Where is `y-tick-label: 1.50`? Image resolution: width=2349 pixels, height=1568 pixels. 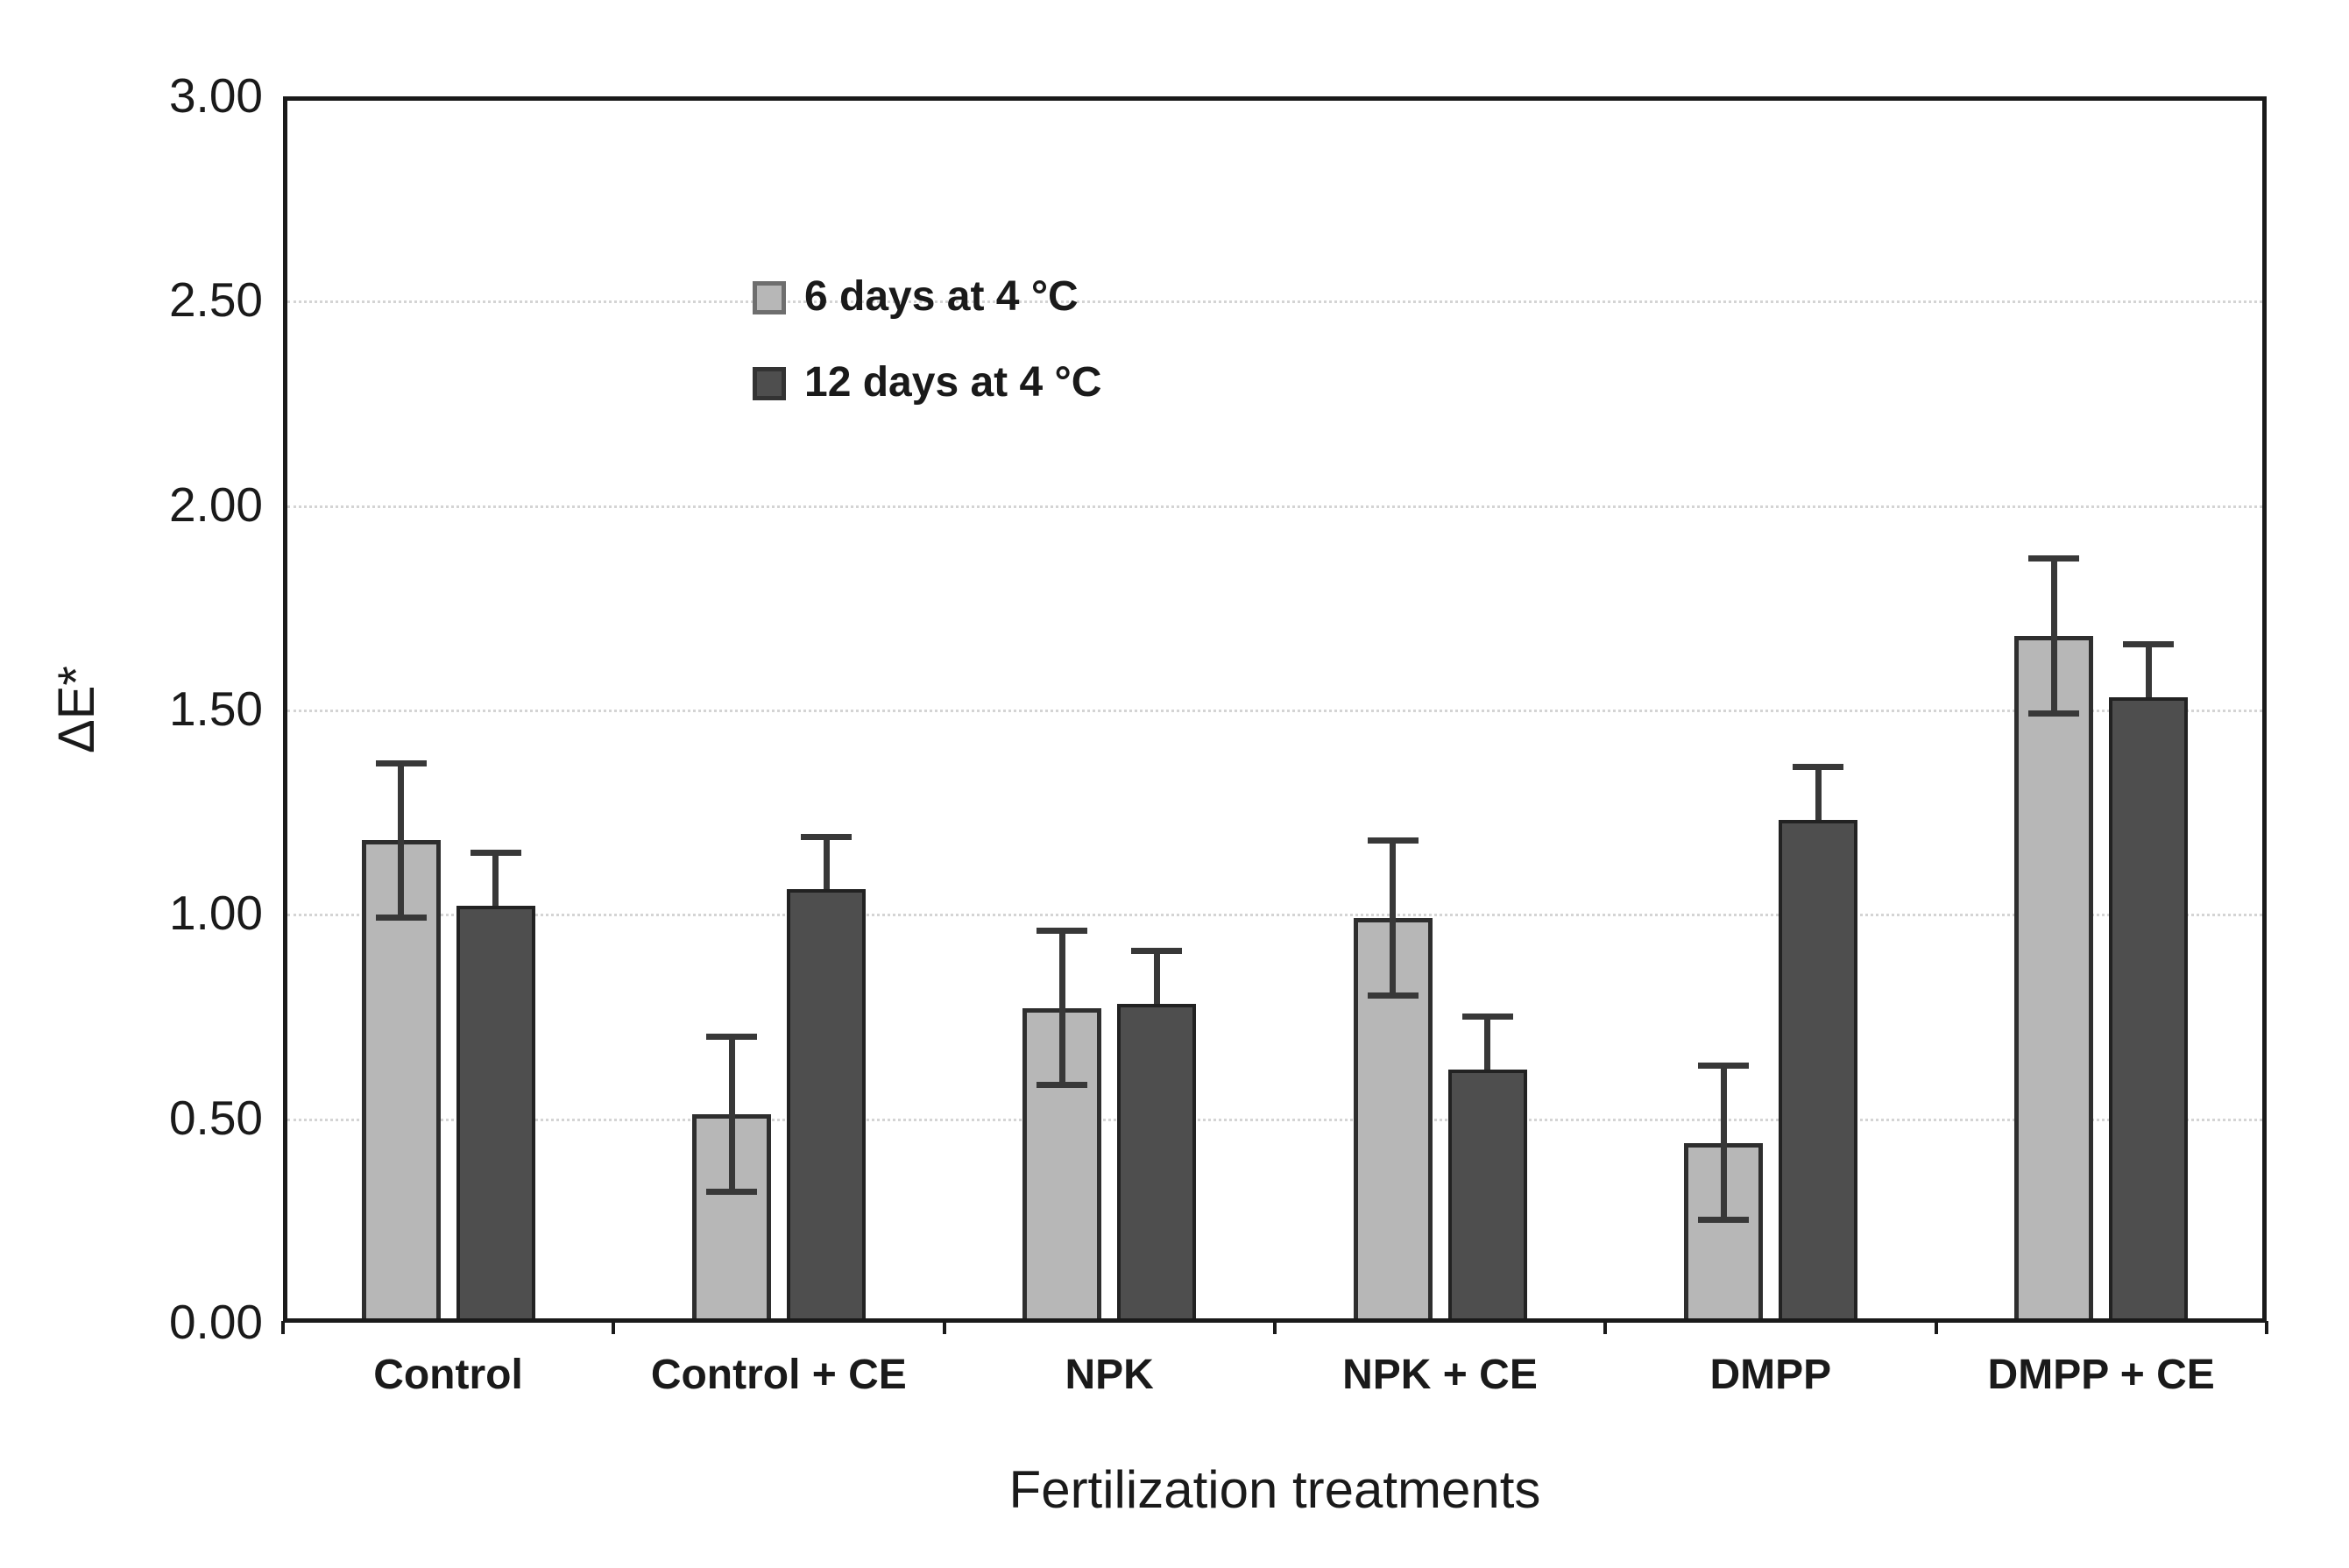 y-tick-label: 1.50 is located at coordinates (216, 709).